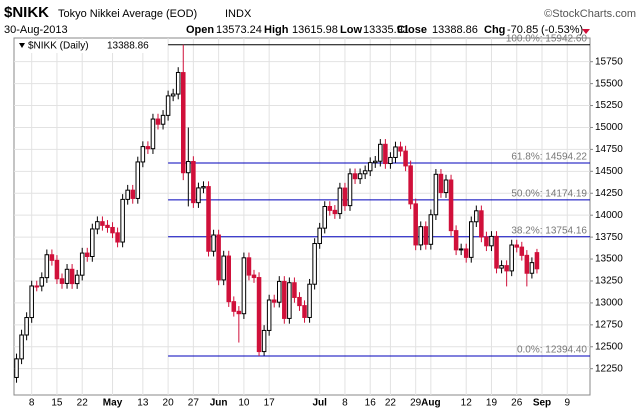 The height and width of the screenshot is (410, 640). I want to click on legend-marker, so click(22, 45).